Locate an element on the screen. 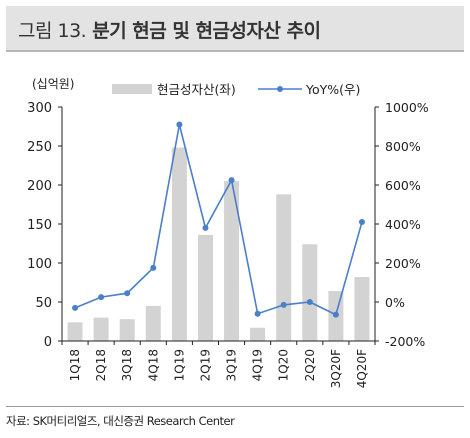 The height and width of the screenshot is (438, 470). x-tick-label: 4Q19 is located at coordinates (258, 365).